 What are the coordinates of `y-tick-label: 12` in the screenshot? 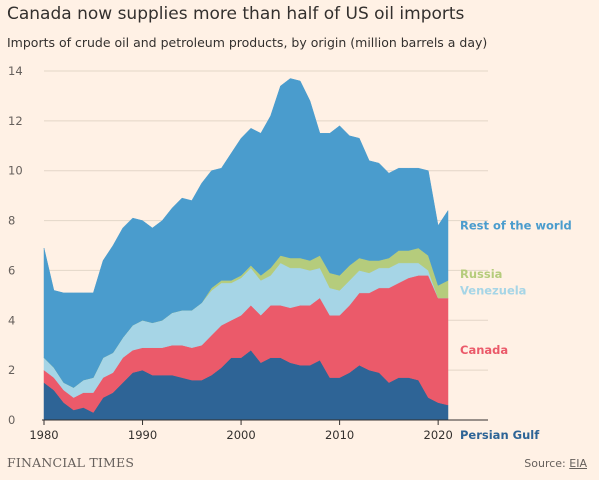 It's located at (15, 121).